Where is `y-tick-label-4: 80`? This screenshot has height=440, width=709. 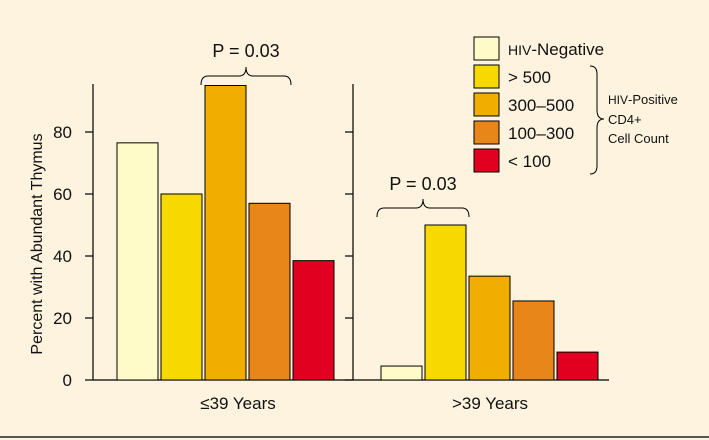 y-tick-label-4: 80 is located at coordinates (62, 132).